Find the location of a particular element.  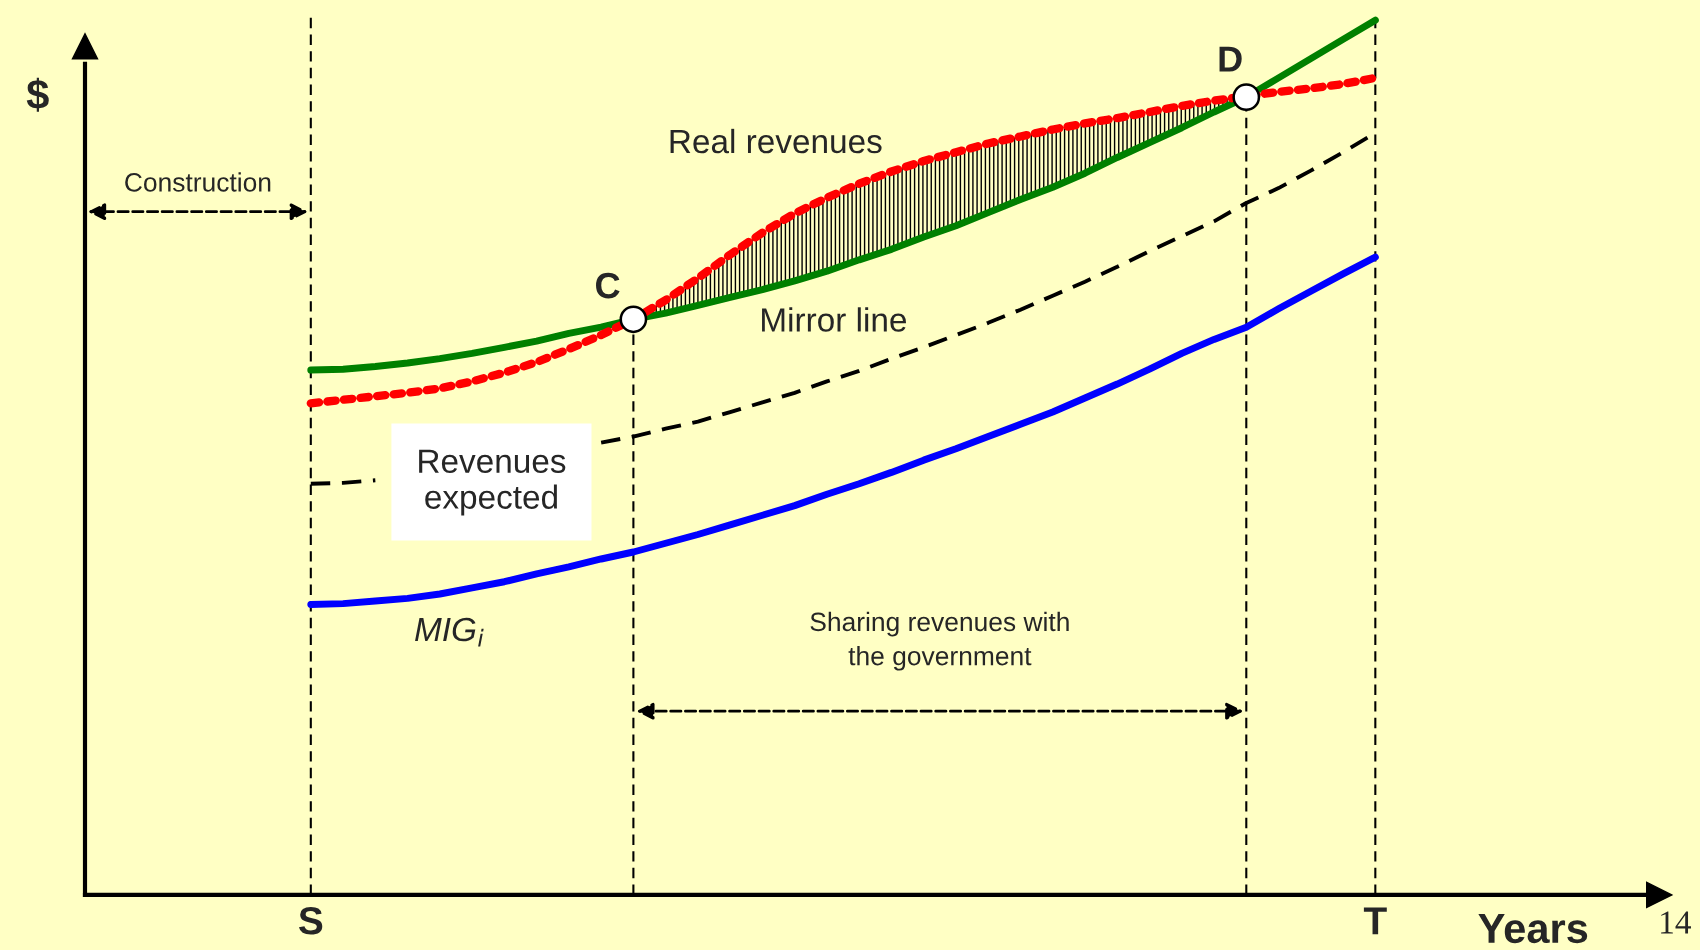

x-tick-label: S is located at coordinates (310, 921).